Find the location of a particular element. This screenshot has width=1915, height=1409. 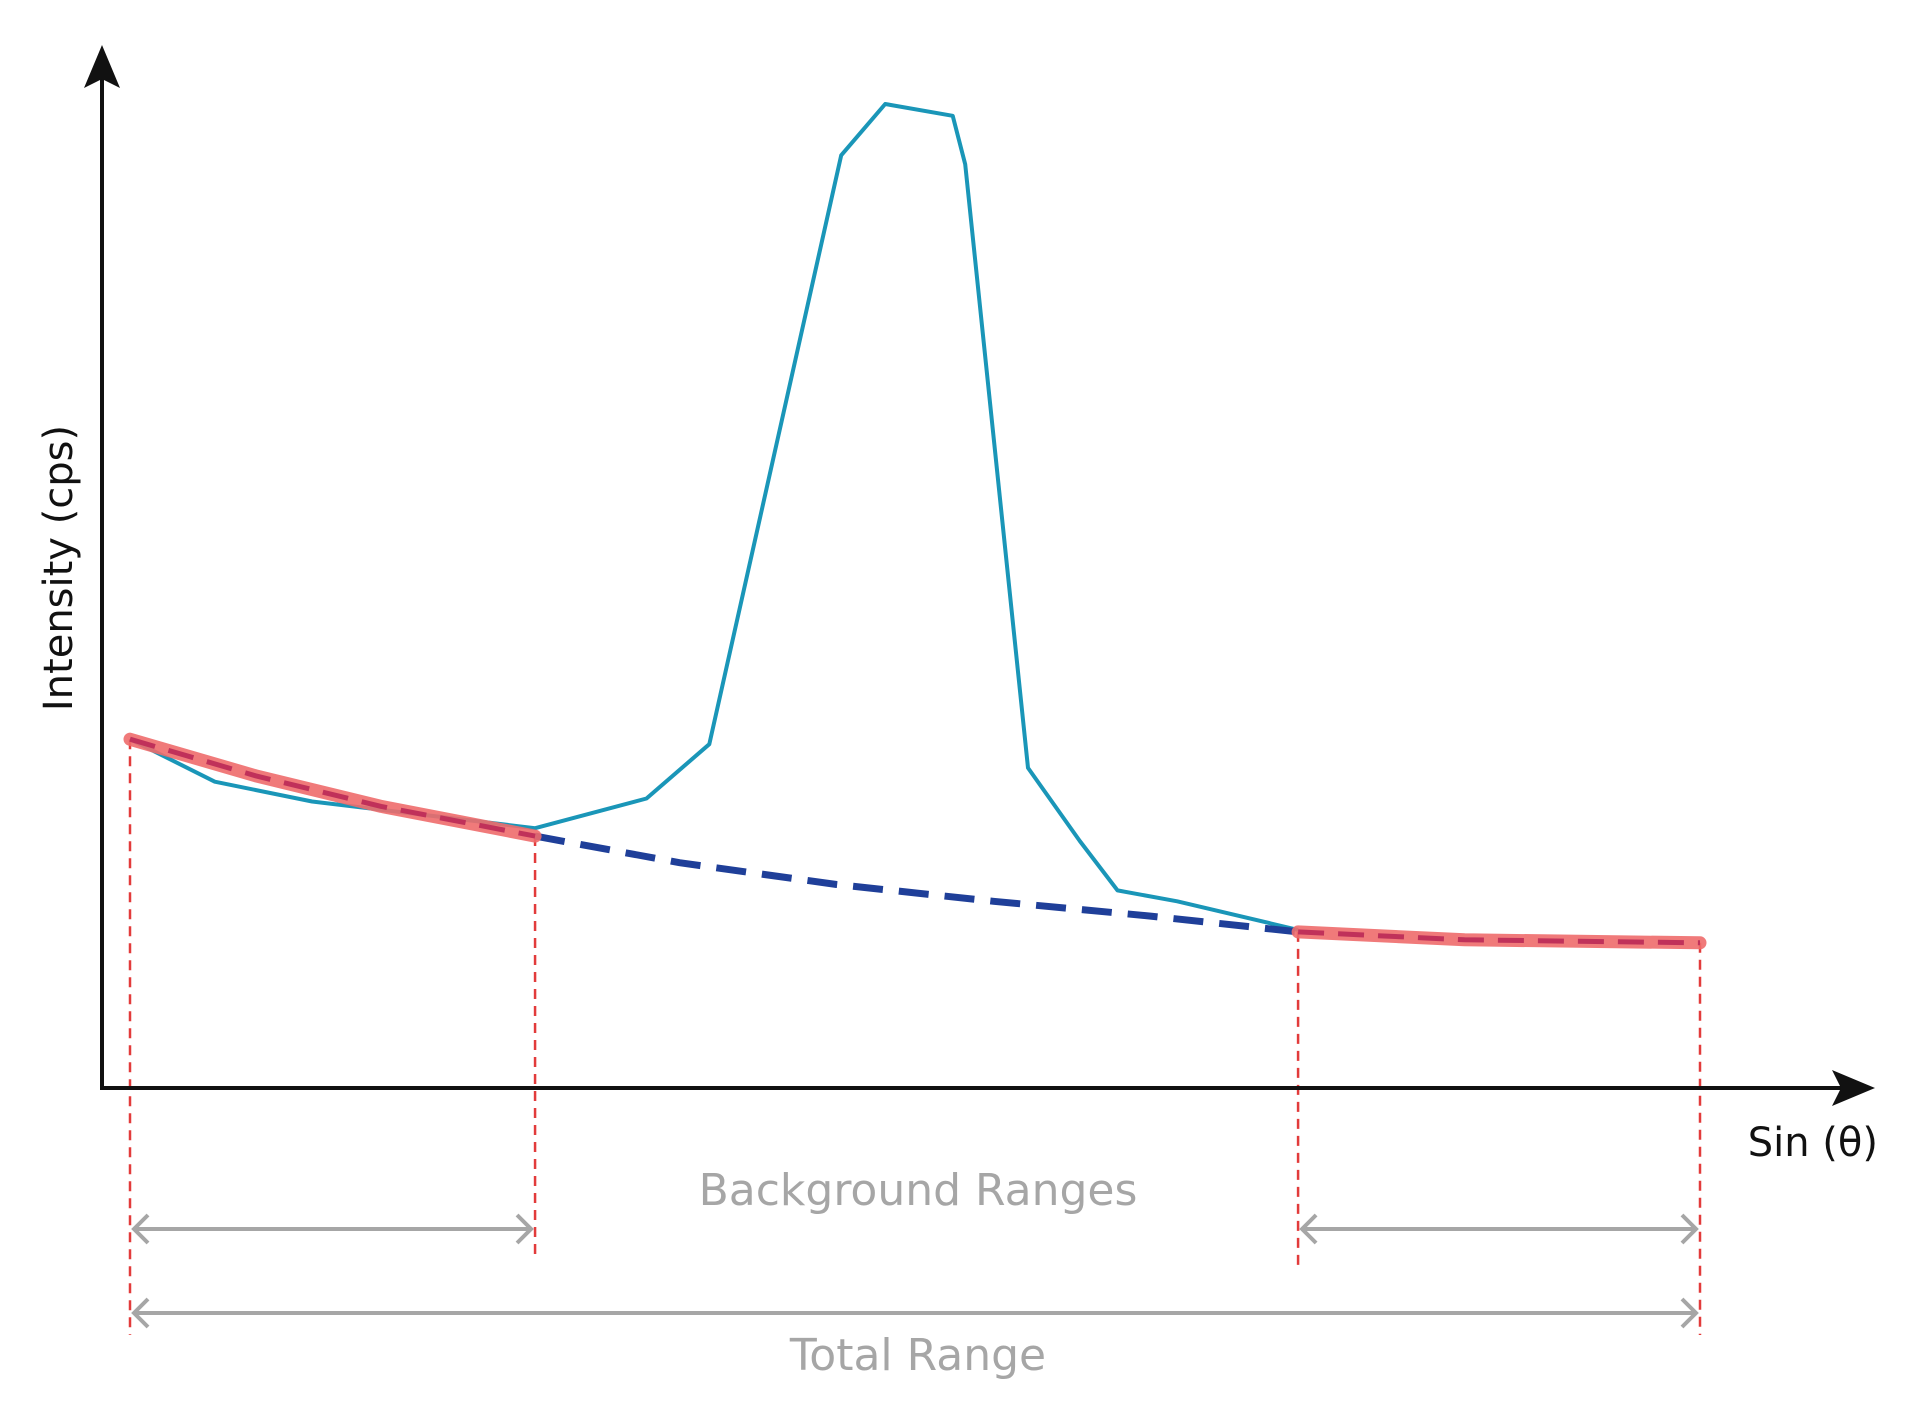

background-left-fit-band is located at coordinates (332, 787).